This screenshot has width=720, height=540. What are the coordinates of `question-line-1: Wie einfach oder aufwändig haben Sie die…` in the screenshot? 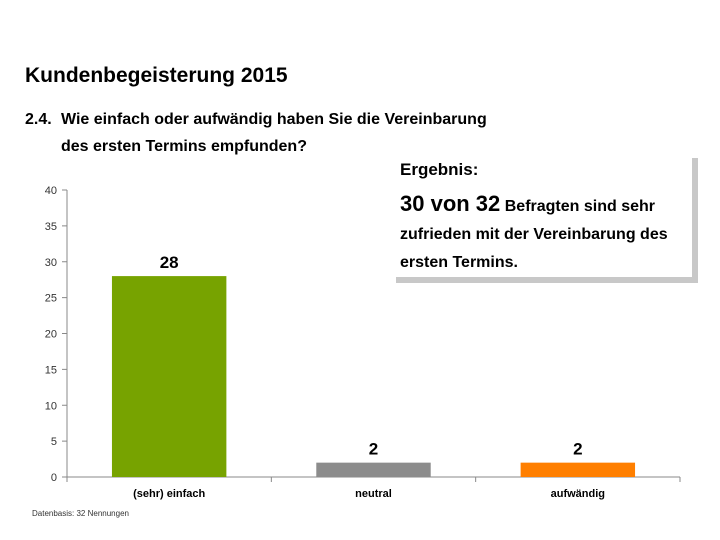 It's located at (274, 119).